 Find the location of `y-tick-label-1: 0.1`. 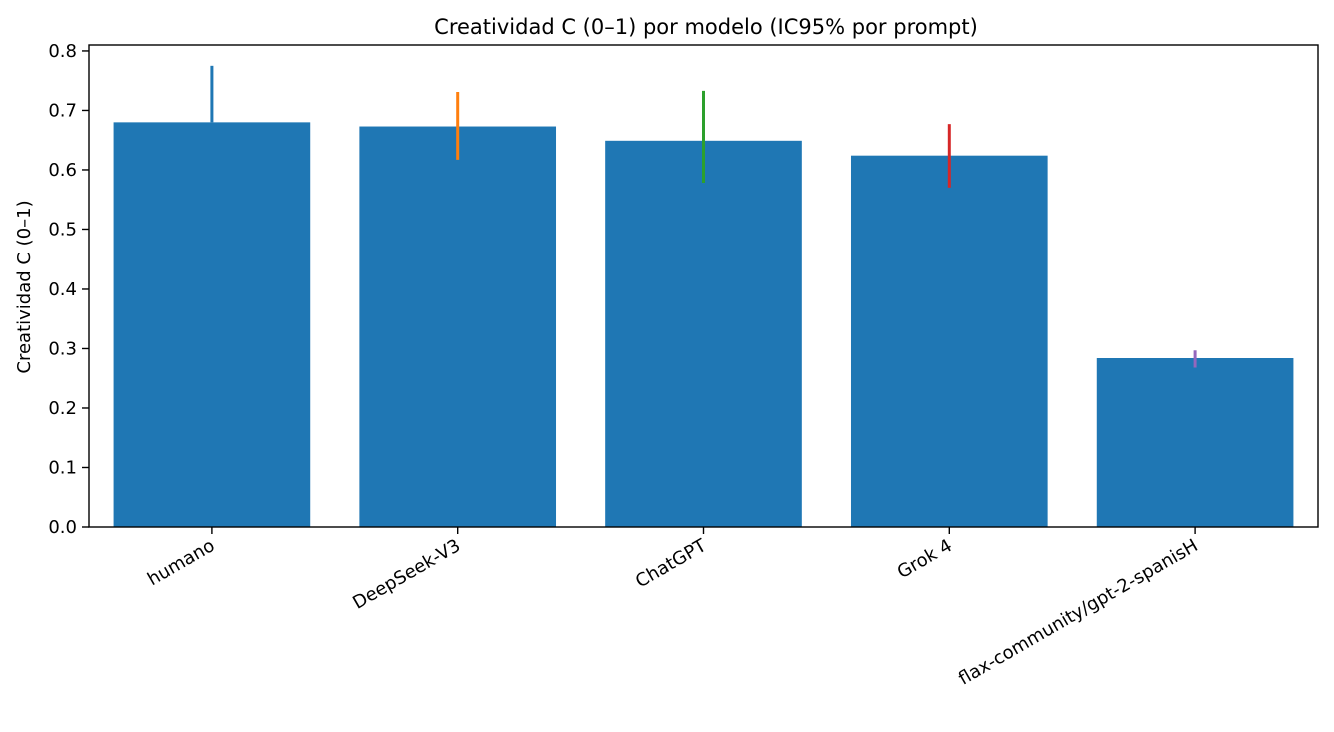

y-tick-label-1: 0.1 is located at coordinates (62, 467).